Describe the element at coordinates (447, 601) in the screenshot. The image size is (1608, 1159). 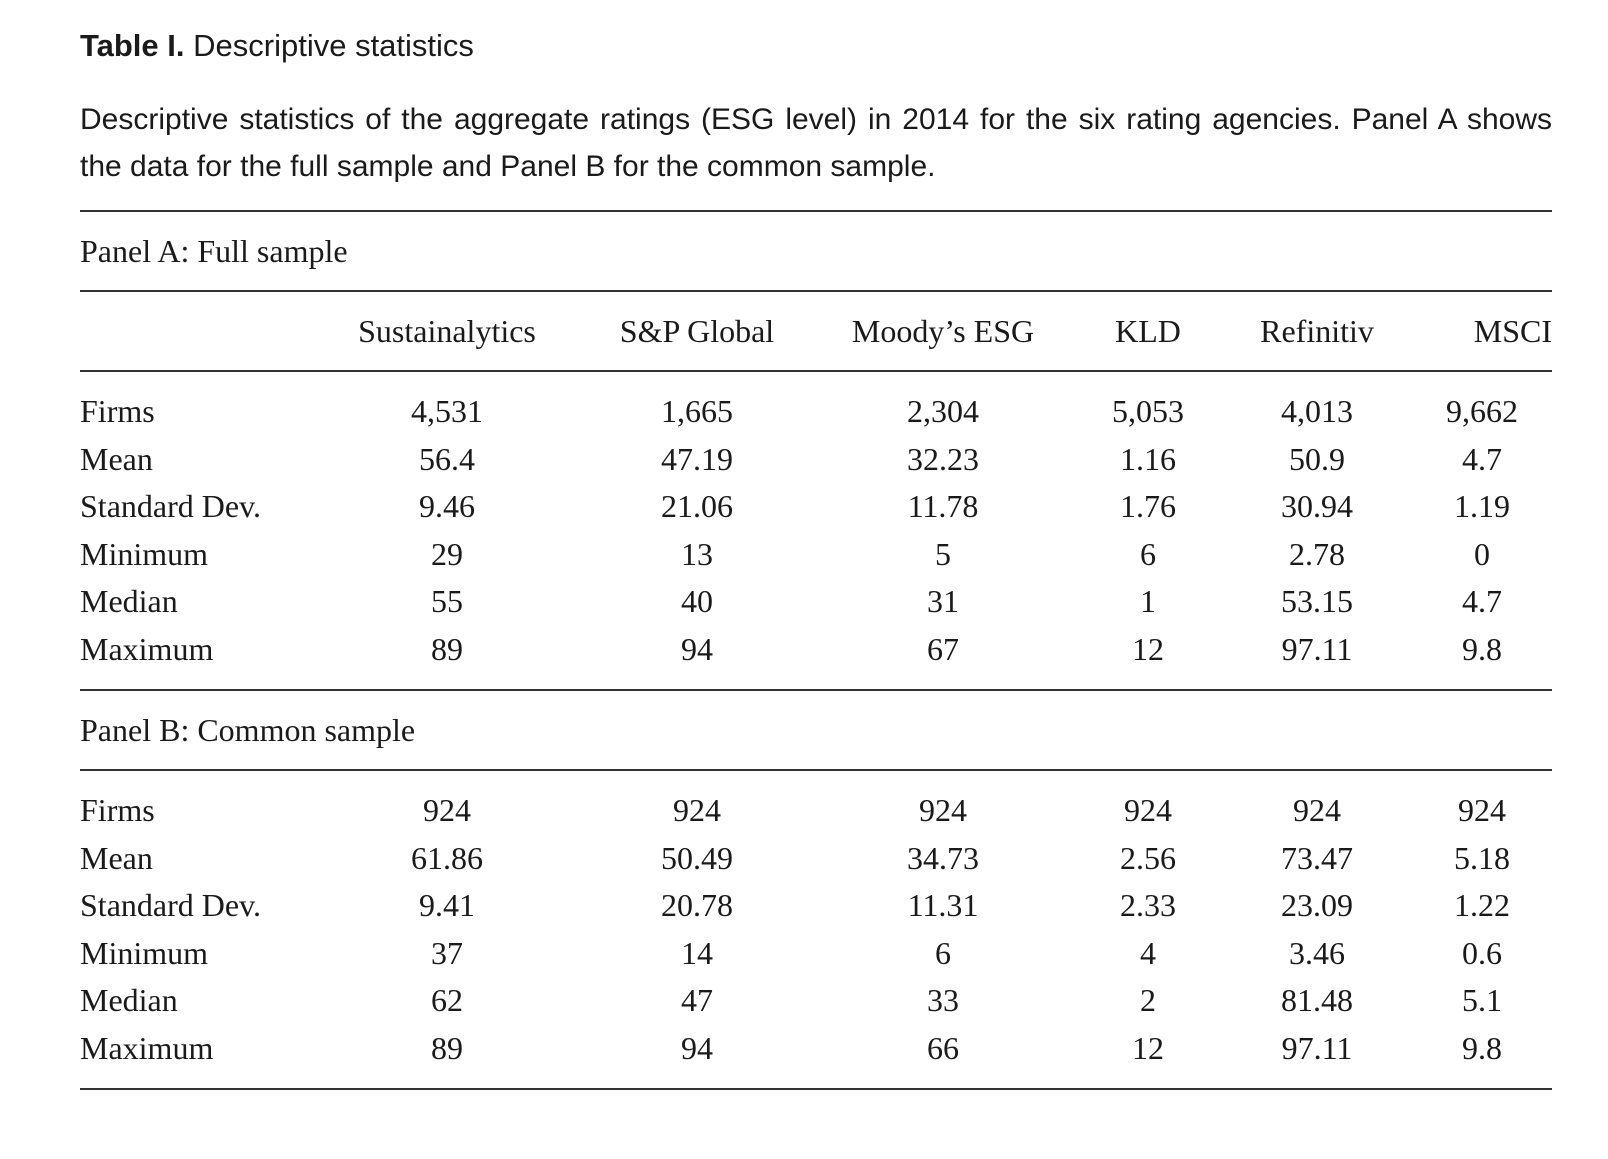
I see `table-cell: 55` at that location.